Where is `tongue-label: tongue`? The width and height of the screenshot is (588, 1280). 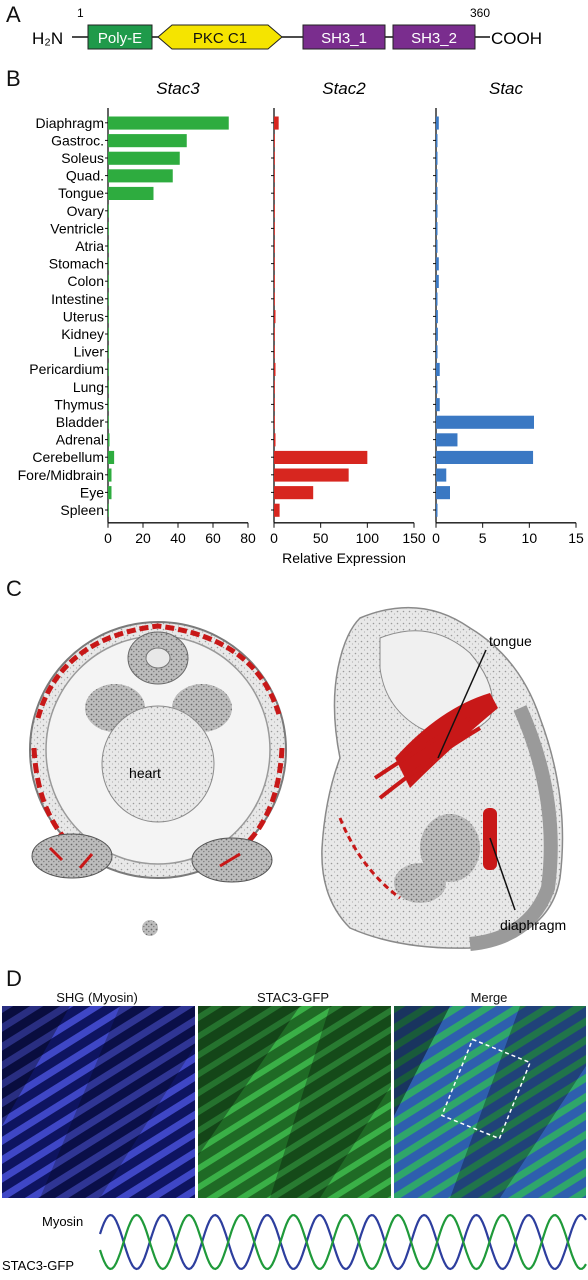 tongue-label: tongue is located at coordinates (510, 641).